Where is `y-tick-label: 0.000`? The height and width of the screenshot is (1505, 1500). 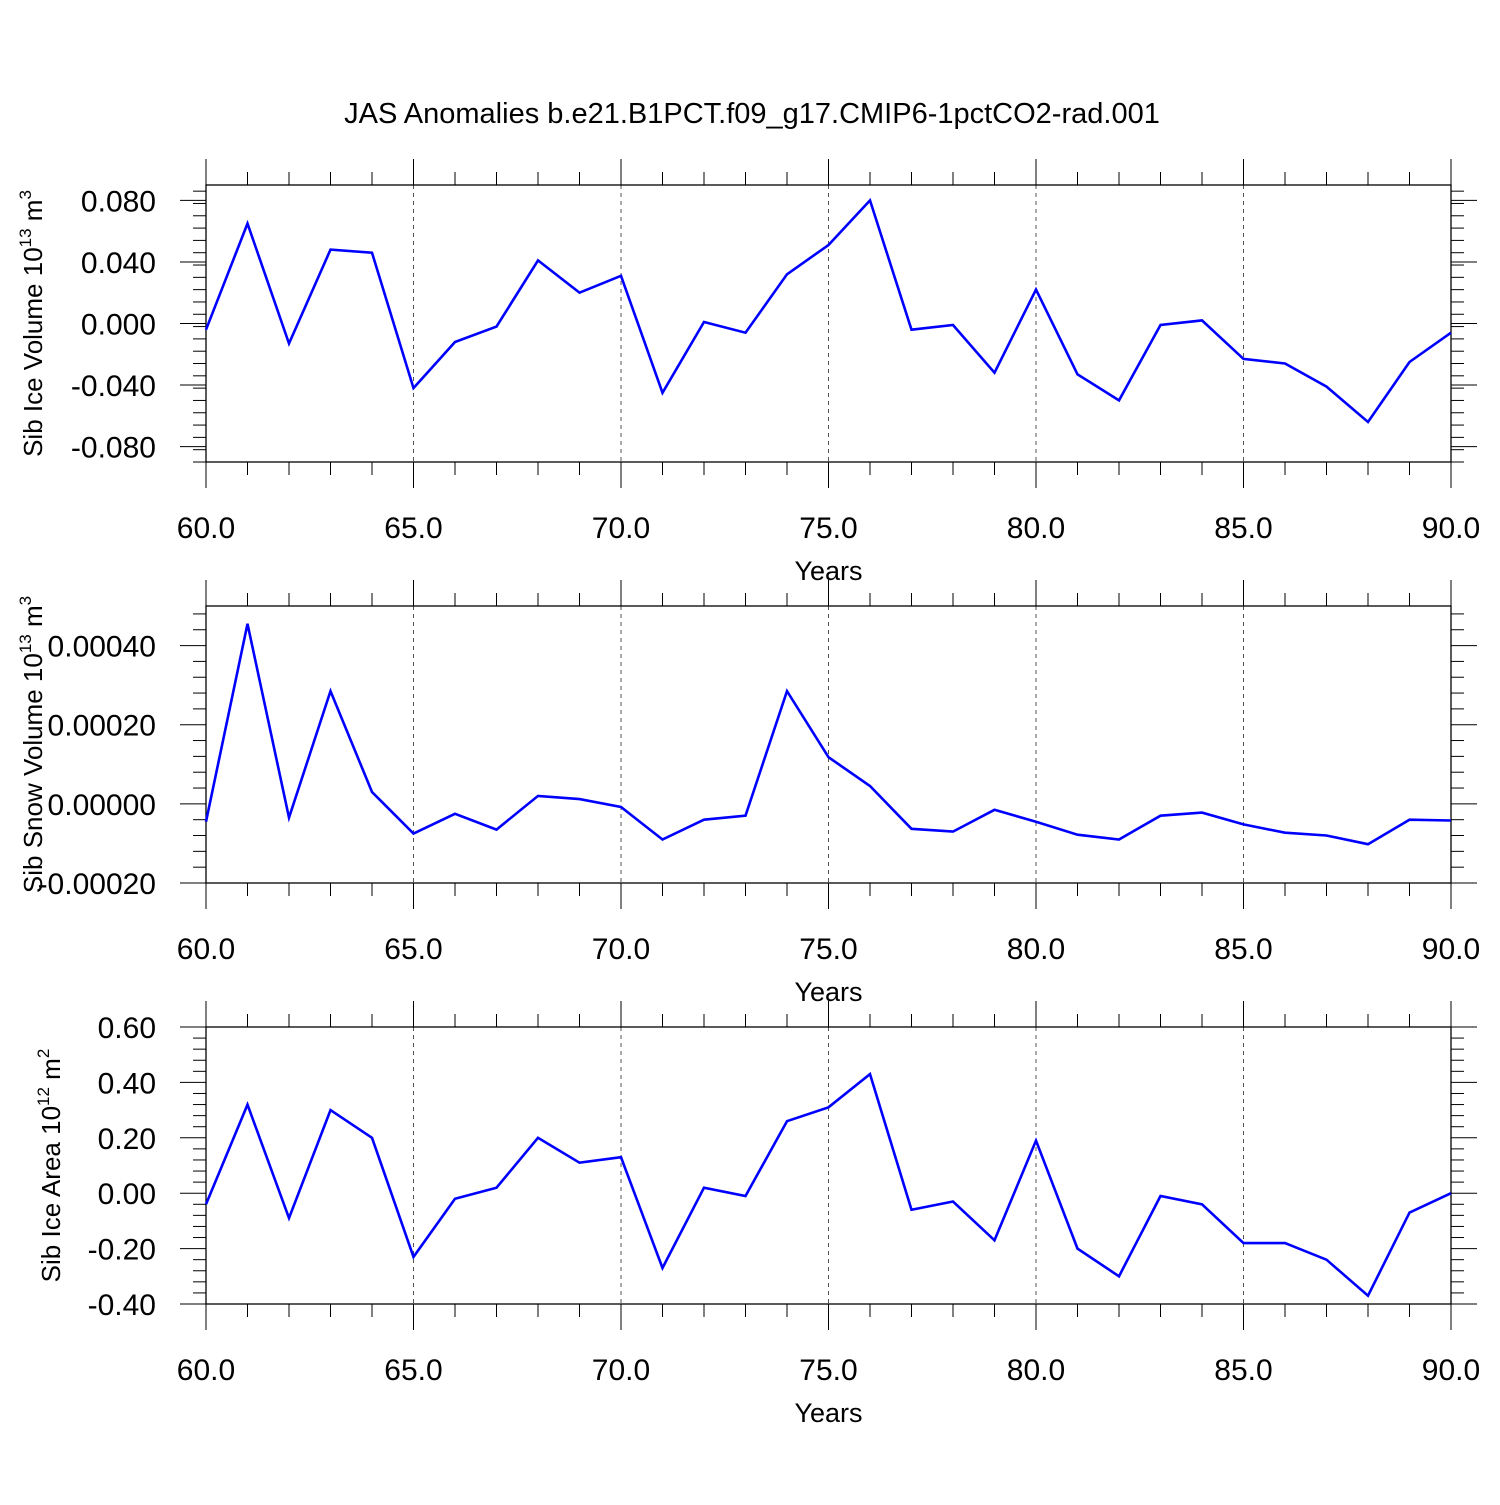 y-tick-label: 0.000 is located at coordinates (118, 325).